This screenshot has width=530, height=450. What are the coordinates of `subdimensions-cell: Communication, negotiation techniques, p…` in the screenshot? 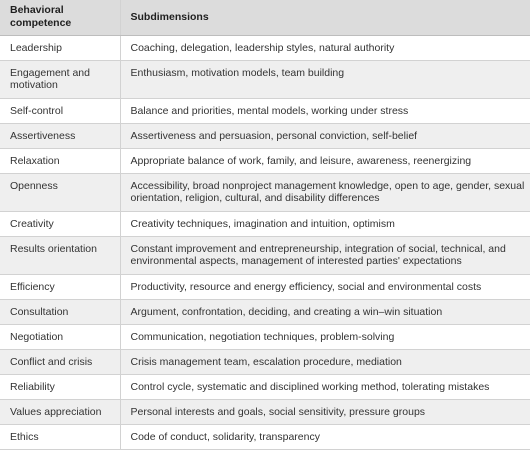 It's located at (325, 337).